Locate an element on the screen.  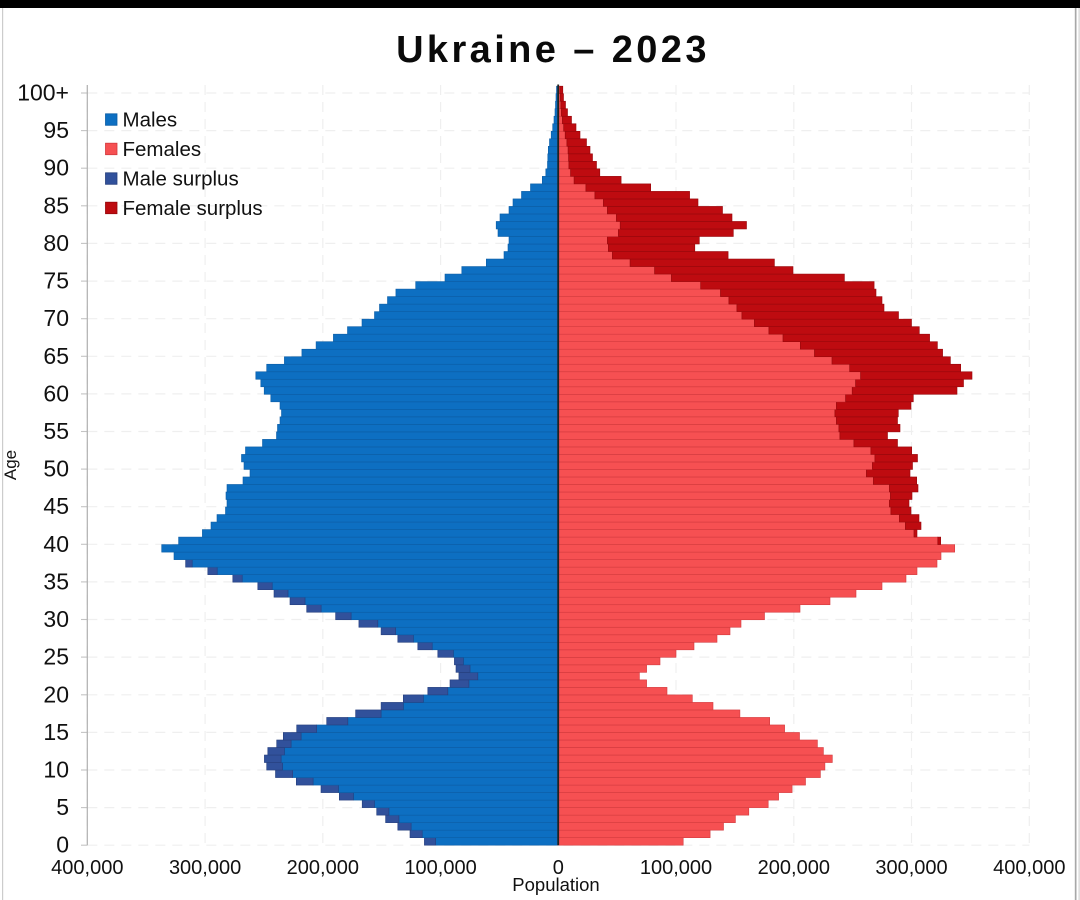
svg-text: 100+ is located at coordinates (43, 93).